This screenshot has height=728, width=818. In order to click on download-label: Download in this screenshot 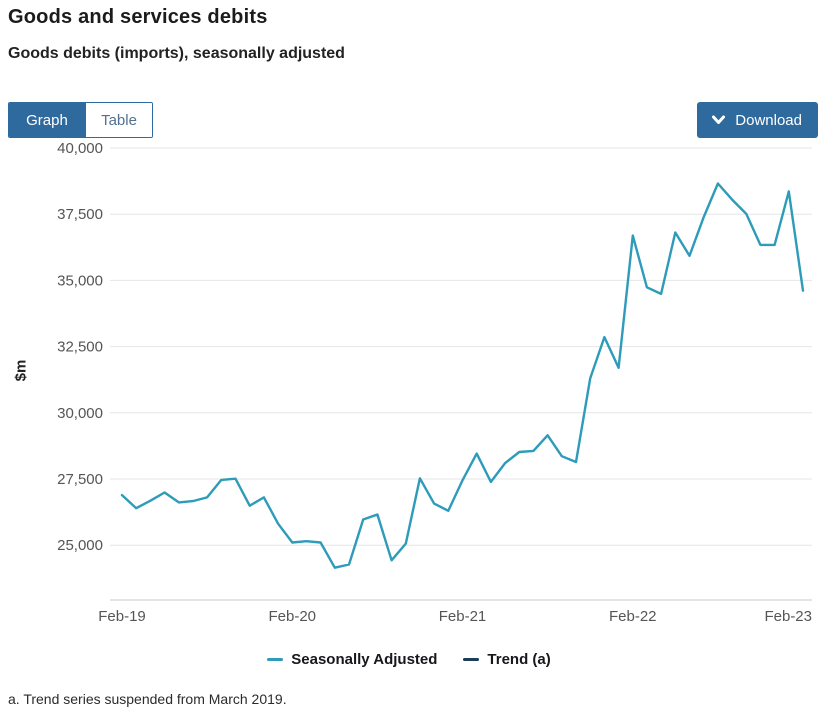, I will do `click(768, 120)`.